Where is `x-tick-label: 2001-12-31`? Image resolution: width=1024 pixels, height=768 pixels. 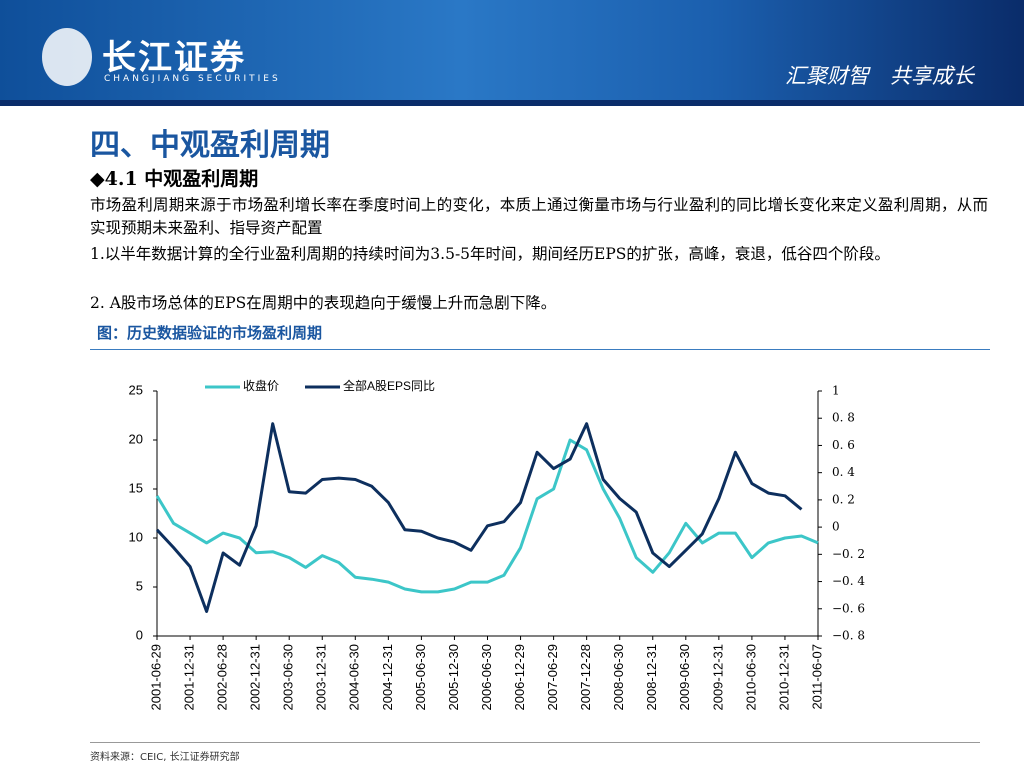 x-tick-label: 2001-12-31 is located at coordinates (188, 677).